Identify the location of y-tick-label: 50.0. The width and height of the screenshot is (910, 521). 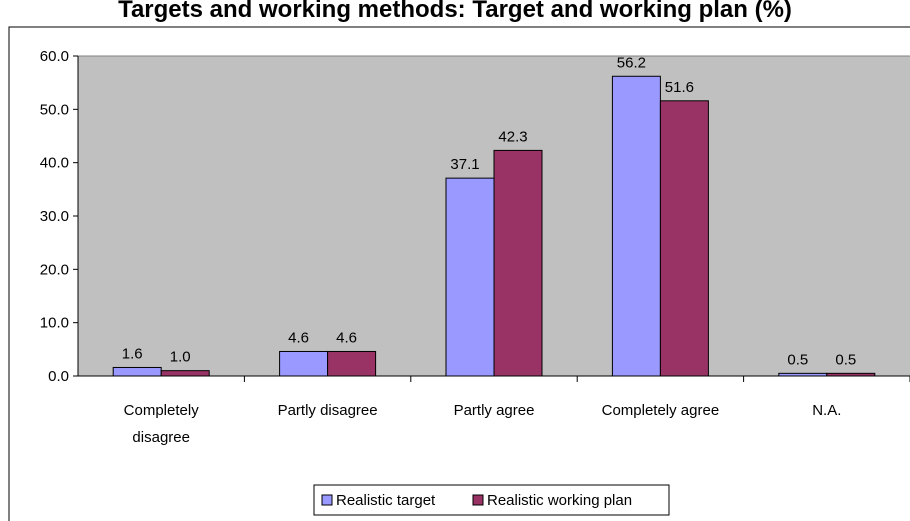
(54, 109).